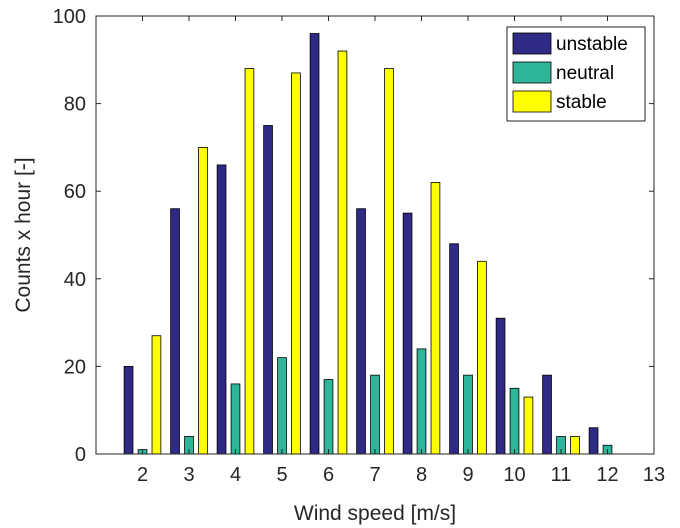 The height and width of the screenshot is (528, 680). What do you see at coordinates (375, 513) in the screenshot?
I see `x-axis-label: Wind speed [m/s]` at bounding box center [375, 513].